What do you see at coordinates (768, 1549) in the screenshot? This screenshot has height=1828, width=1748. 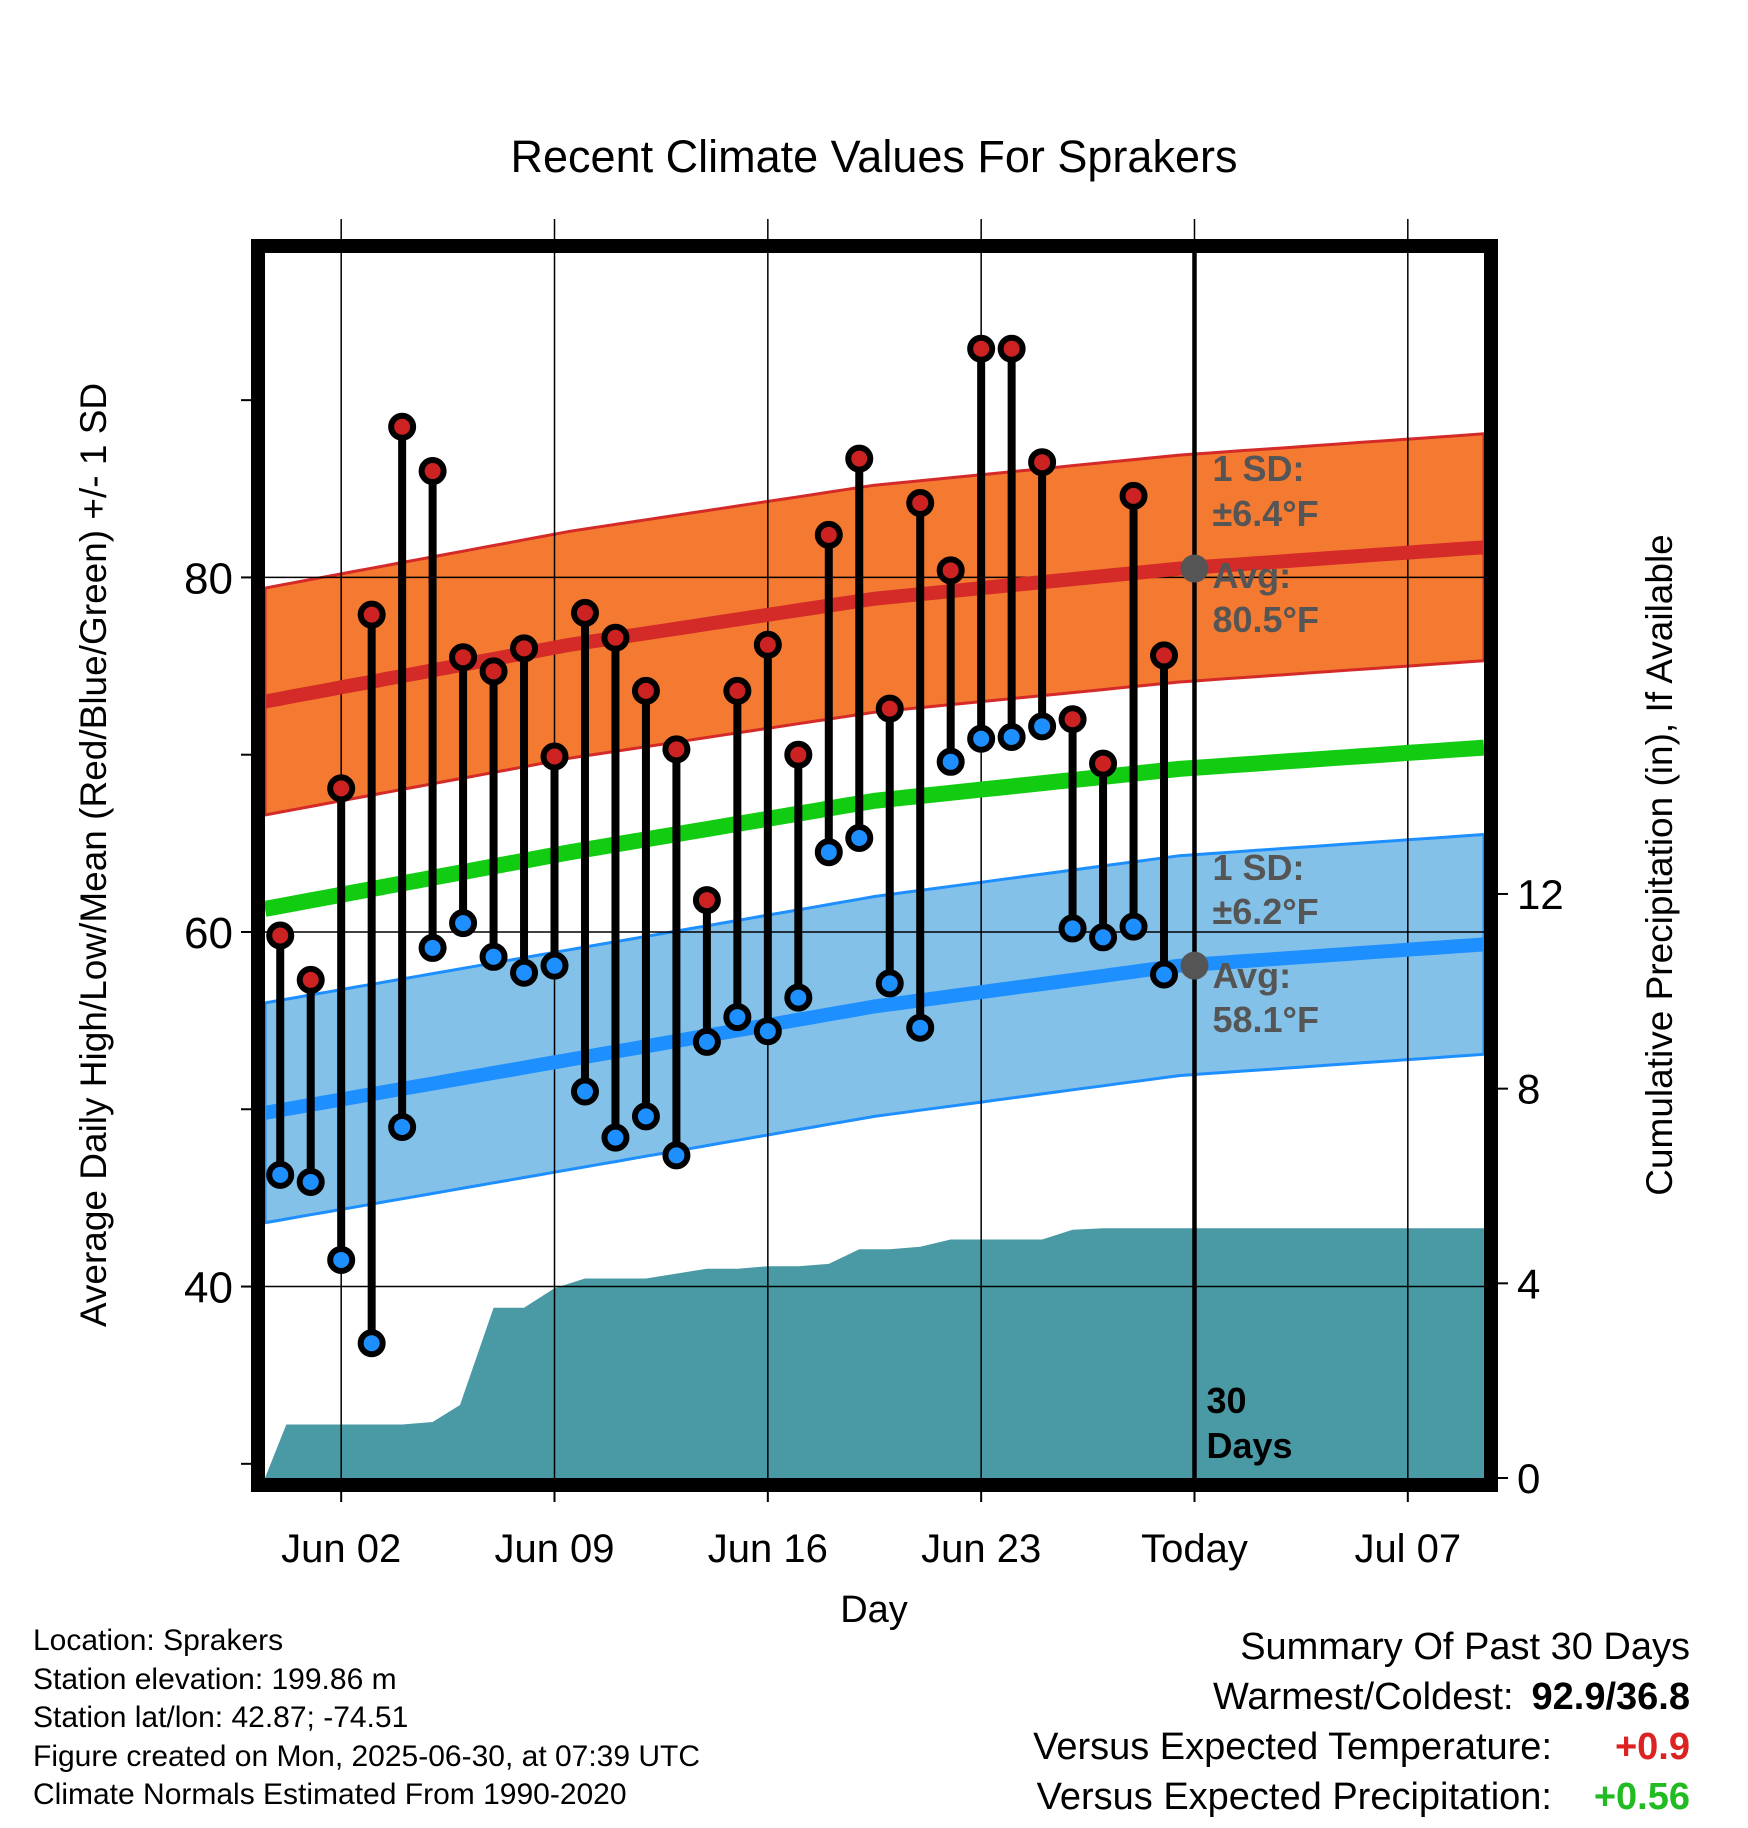 I see `x-tick-label: Jun 16` at bounding box center [768, 1549].